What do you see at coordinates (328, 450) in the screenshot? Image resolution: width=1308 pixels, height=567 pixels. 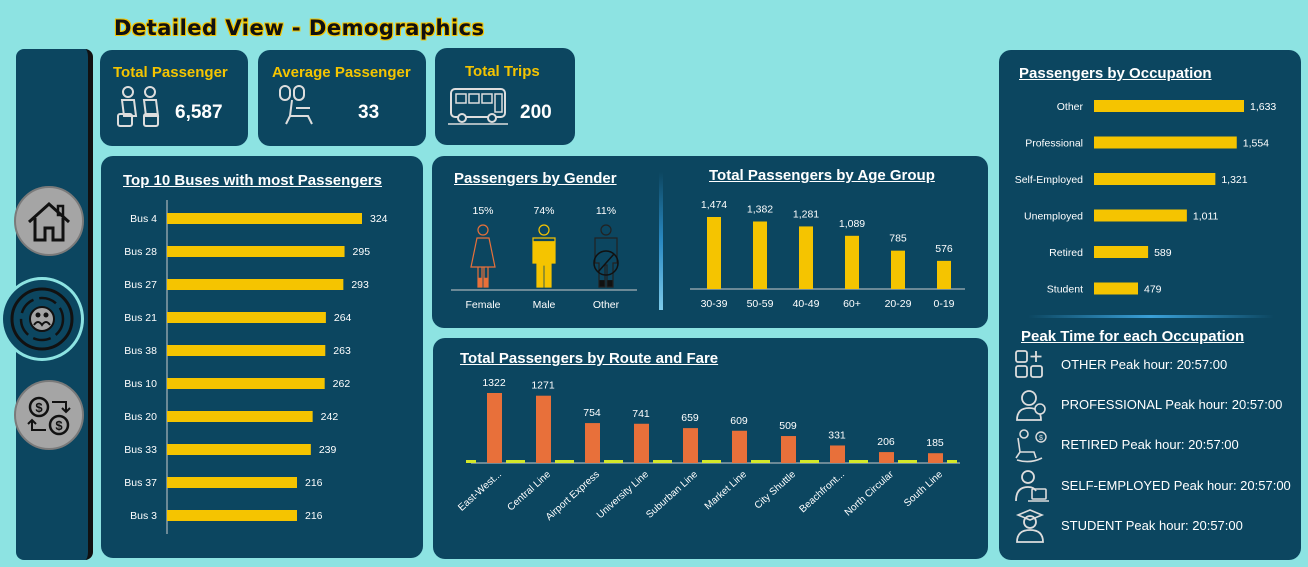 I see `bar-value-label: 239` at bounding box center [328, 450].